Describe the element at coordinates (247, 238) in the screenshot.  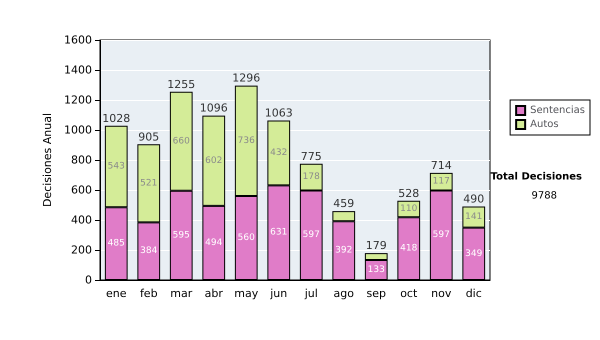
I see `data-label: 560` at that location.